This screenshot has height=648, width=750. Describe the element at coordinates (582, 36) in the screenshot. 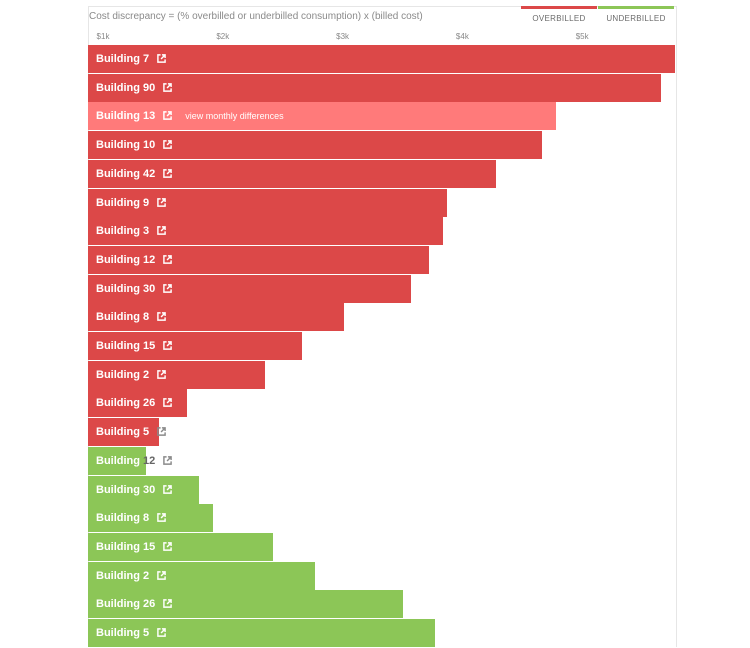

I see `x-tick-label: $5k` at that location.